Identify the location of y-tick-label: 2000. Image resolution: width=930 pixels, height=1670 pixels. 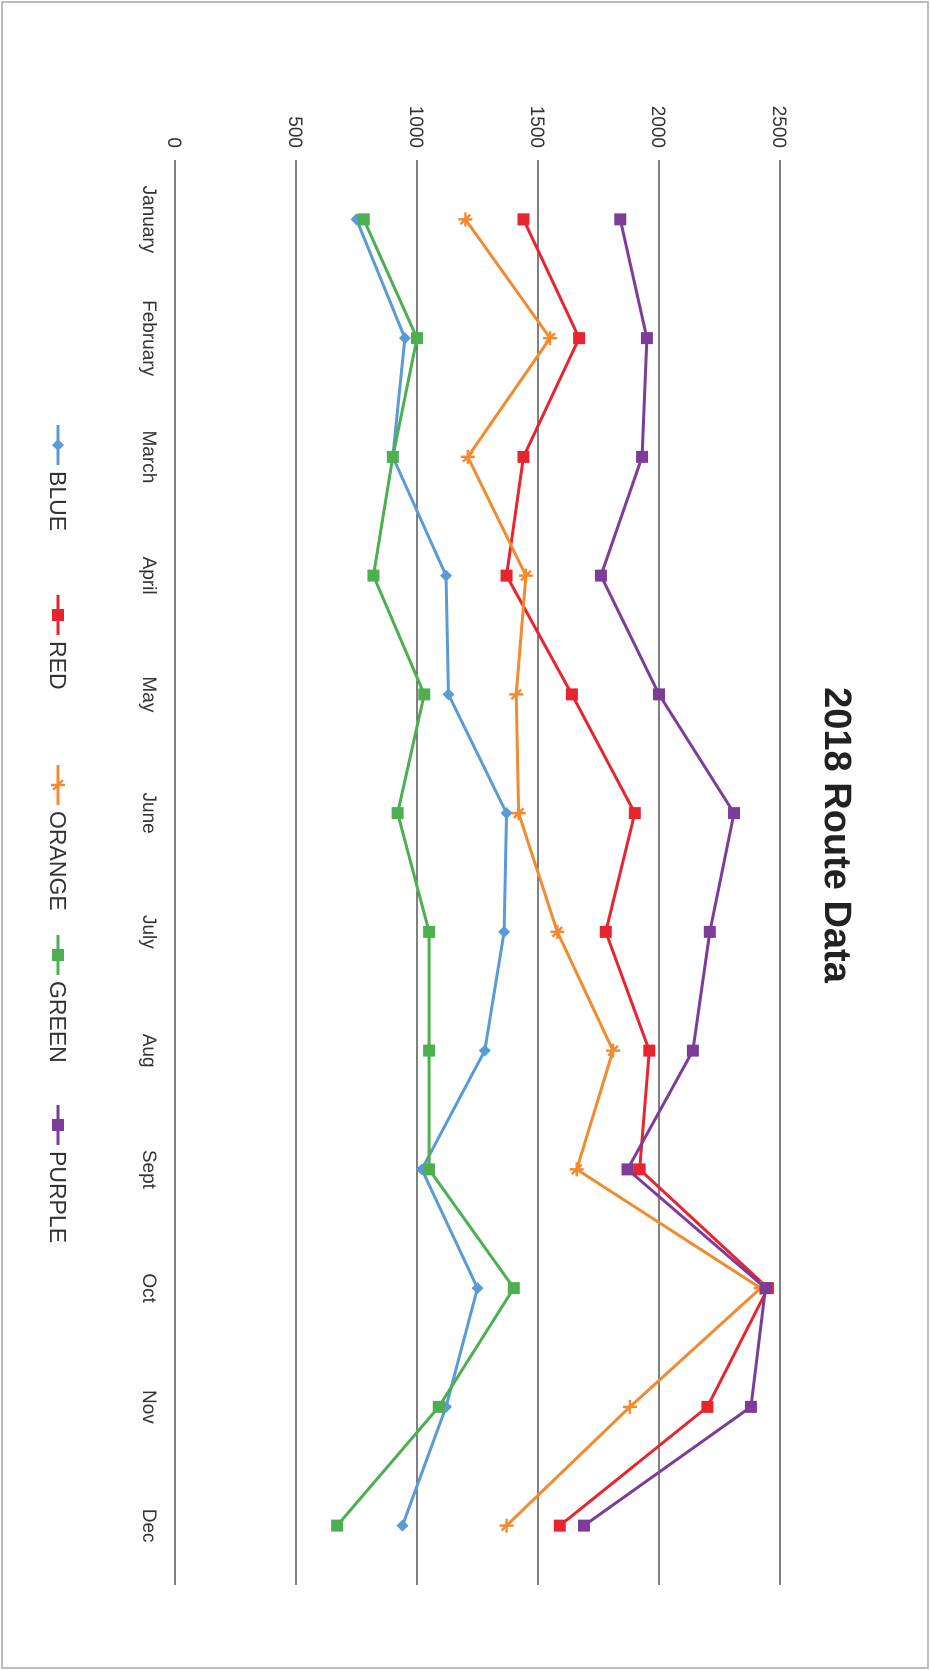
(657, 127).